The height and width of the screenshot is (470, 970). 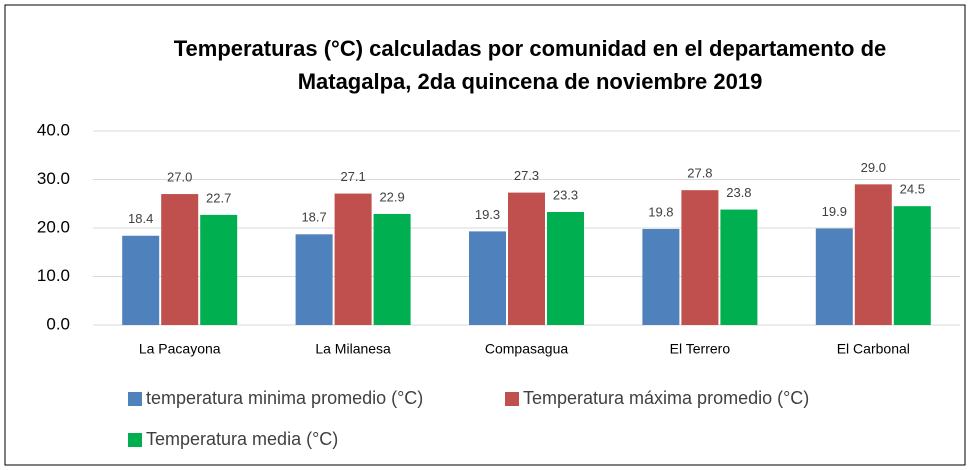 I want to click on data-label: 29.0, so click(x=873, y=167).